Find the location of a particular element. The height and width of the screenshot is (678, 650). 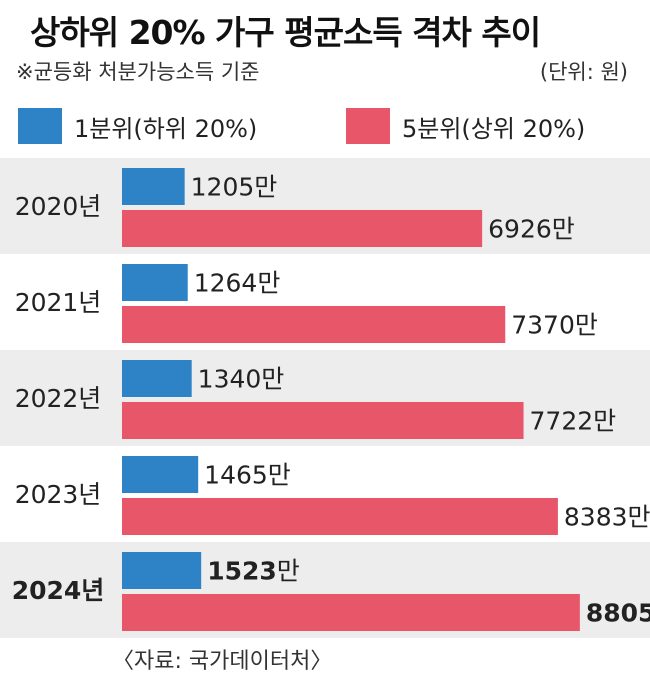

chart-title: 상하위 20% 가구 평균소득 격차 추이 is located at coordinates (285, 32).